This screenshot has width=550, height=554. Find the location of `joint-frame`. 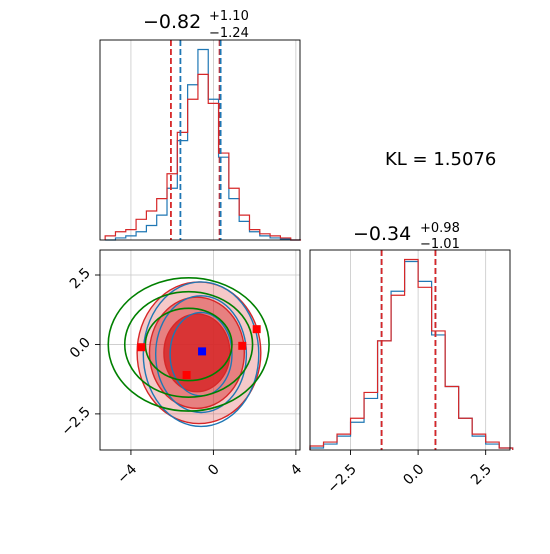

joint-frame is located at coordinates (200, 350).